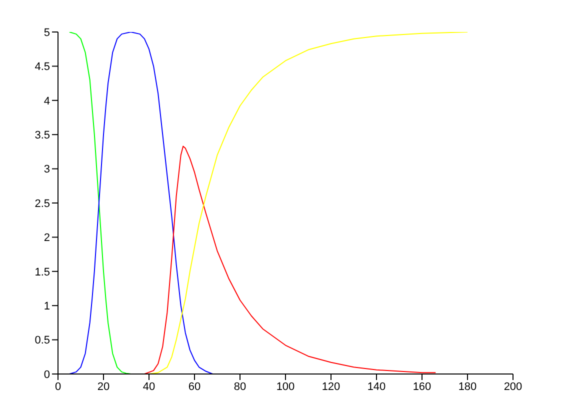 Image resolution: width=561 pixels, height=420 pixels. Describe the element at coordinates (47, 238) in the screenshot. I see `y-tick-label: 2` at that location.